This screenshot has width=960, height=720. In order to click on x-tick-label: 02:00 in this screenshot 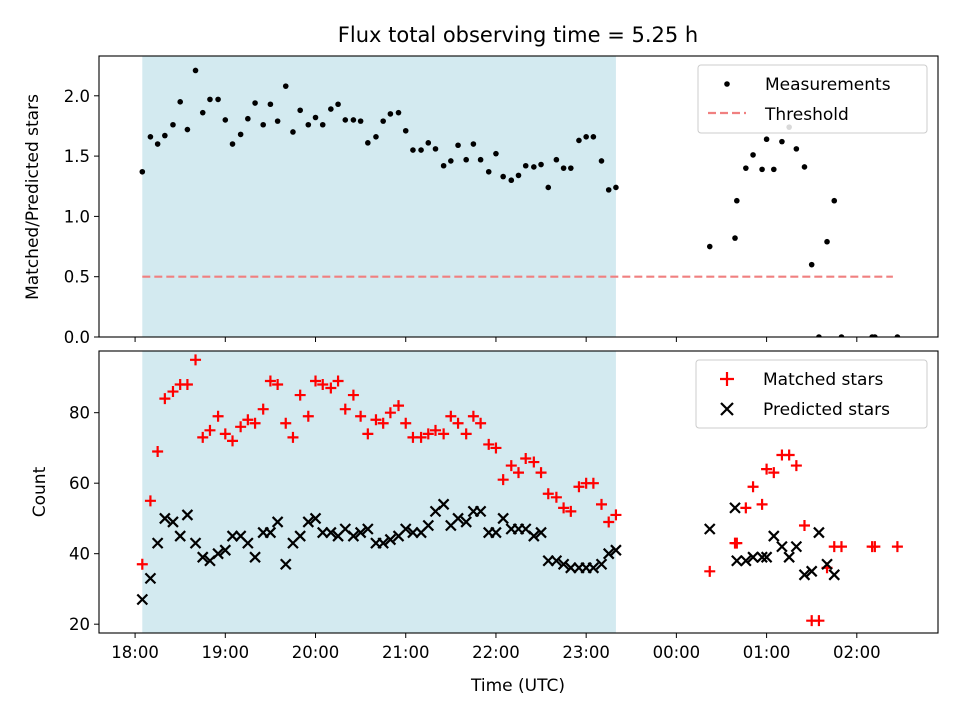, I will do `click(857, 652)`.